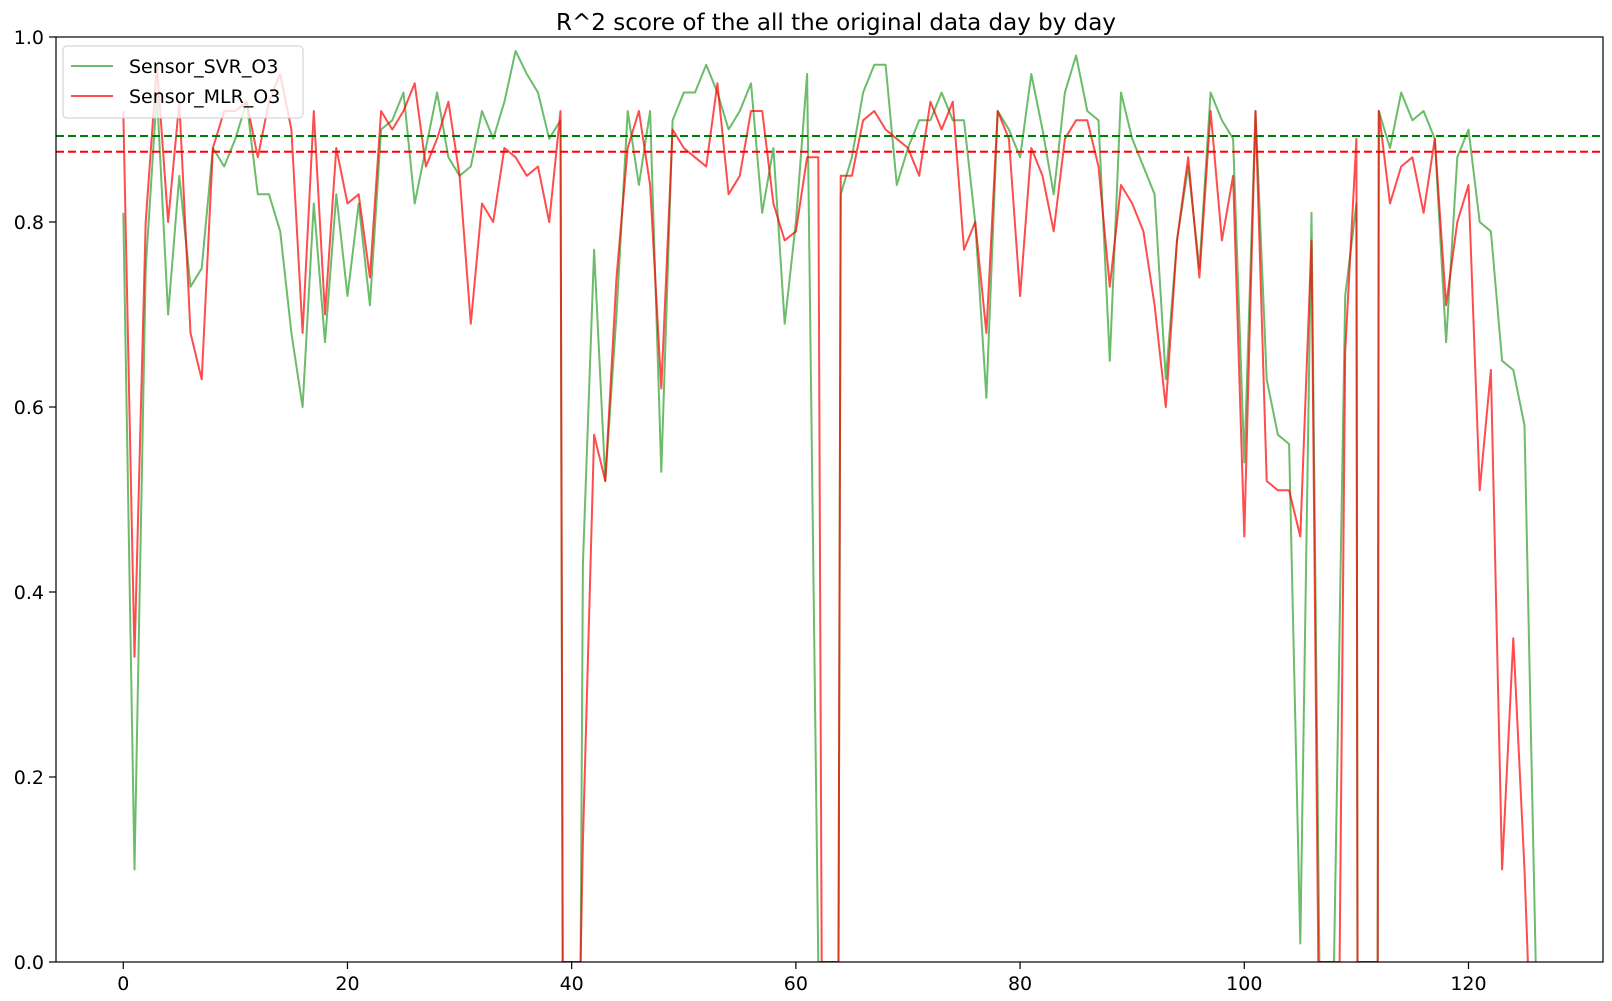  Describe the element at coordinates (29, 778) in the screenshot. I see `y-tick-label: 0.2` at that location.